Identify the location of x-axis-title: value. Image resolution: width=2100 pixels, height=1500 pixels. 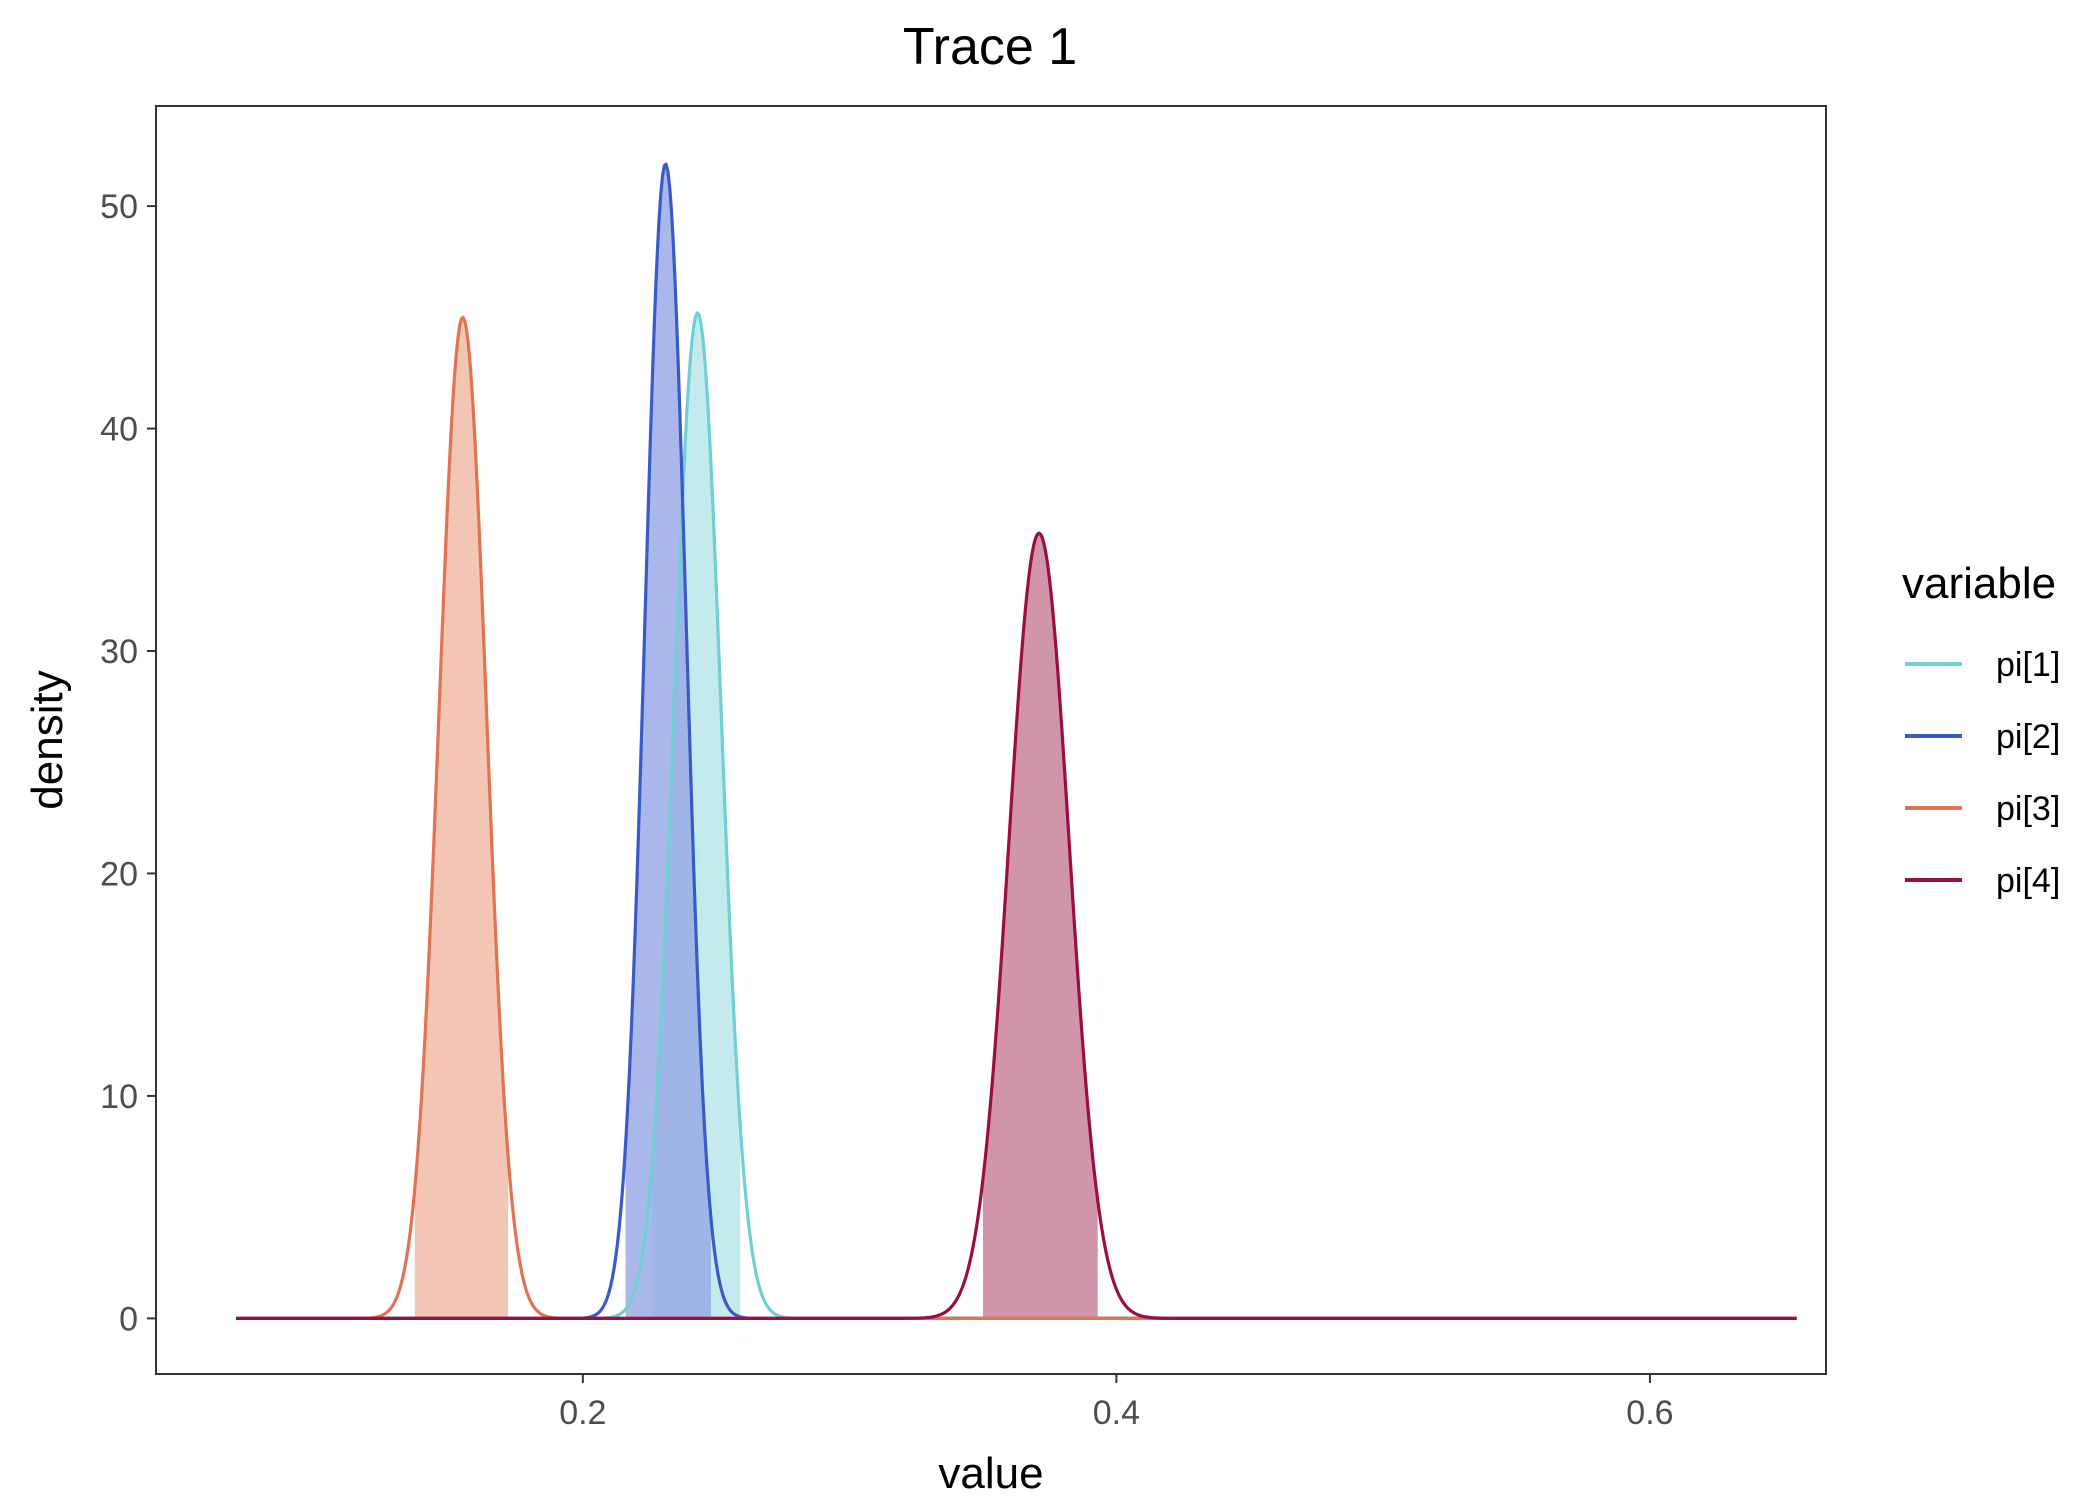
(990, 1473).